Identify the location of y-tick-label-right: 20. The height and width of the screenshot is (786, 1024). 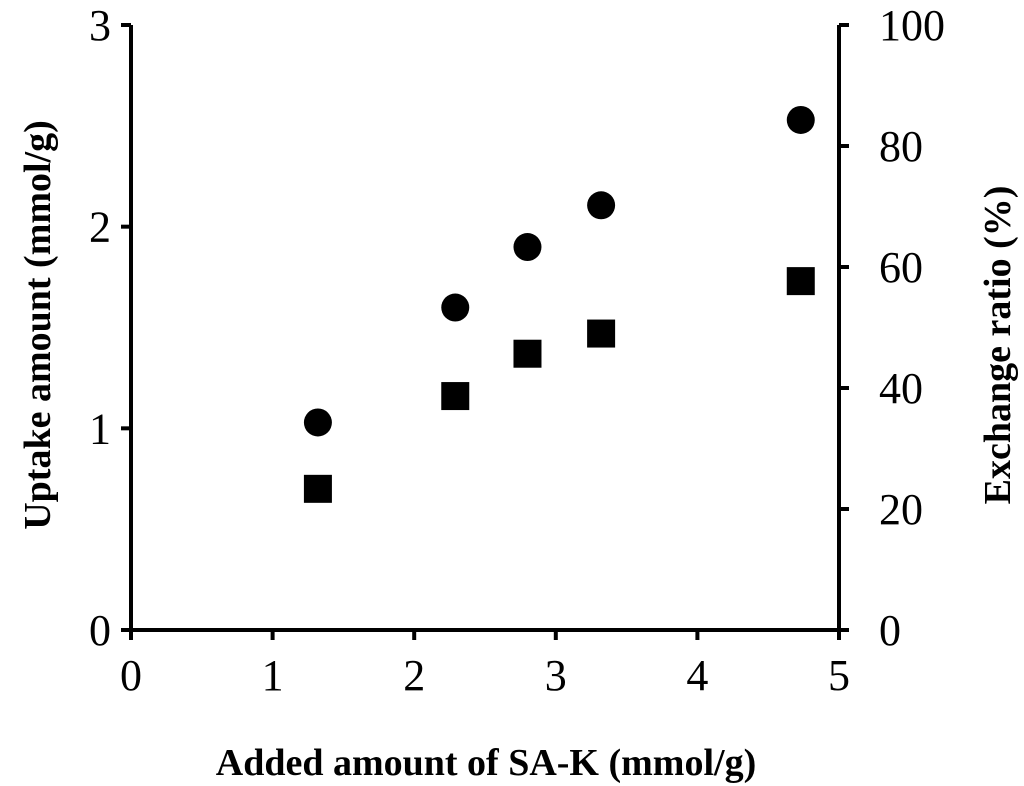
(901, 509).